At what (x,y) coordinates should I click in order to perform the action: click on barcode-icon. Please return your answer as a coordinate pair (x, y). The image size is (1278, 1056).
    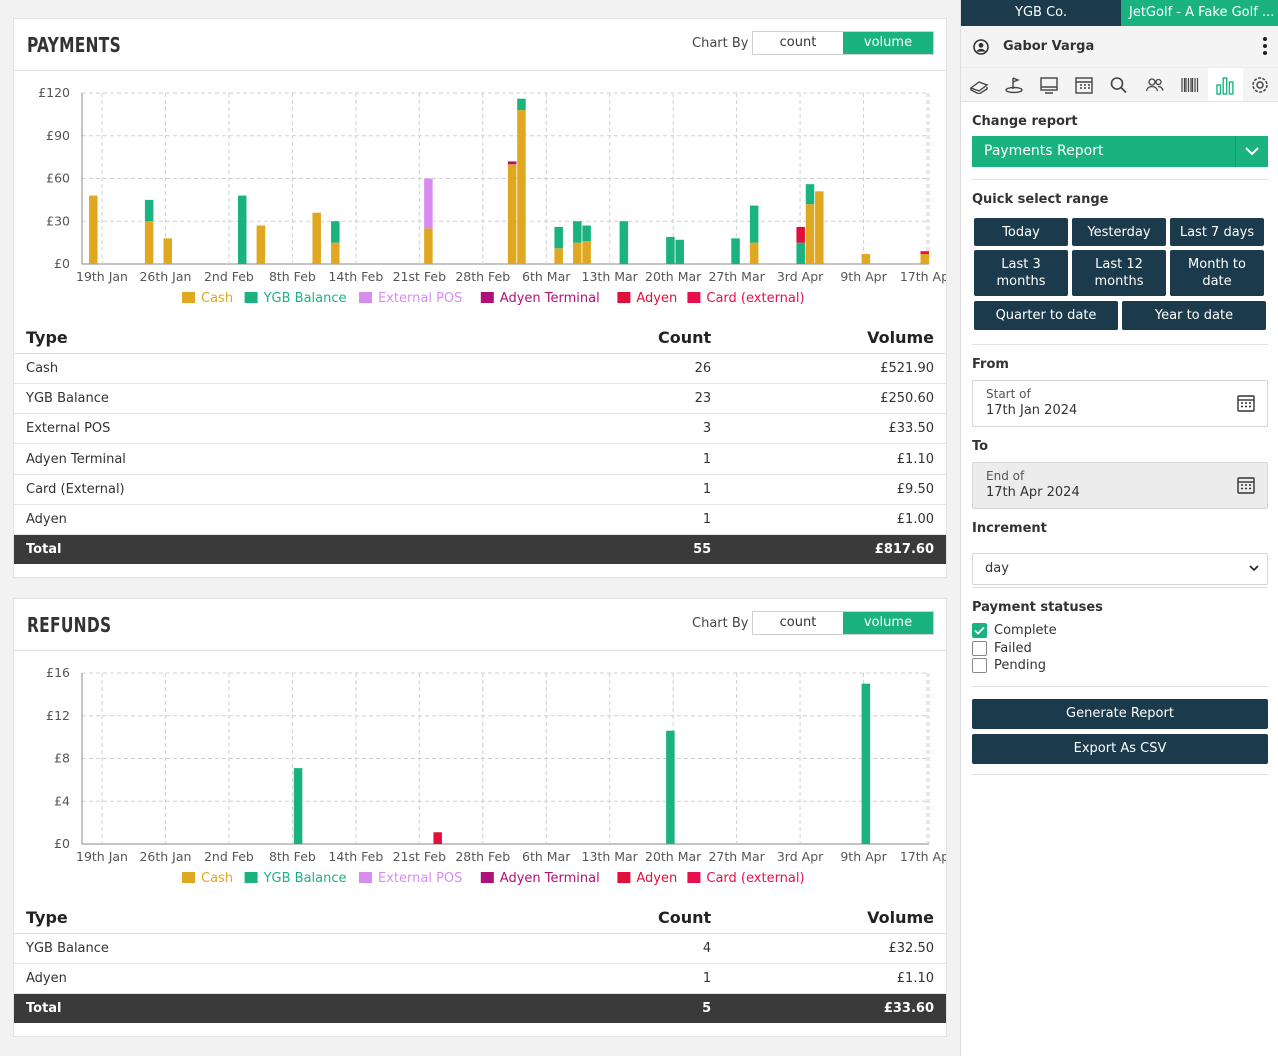
    Looking at the image, I should click on (1189, 84).